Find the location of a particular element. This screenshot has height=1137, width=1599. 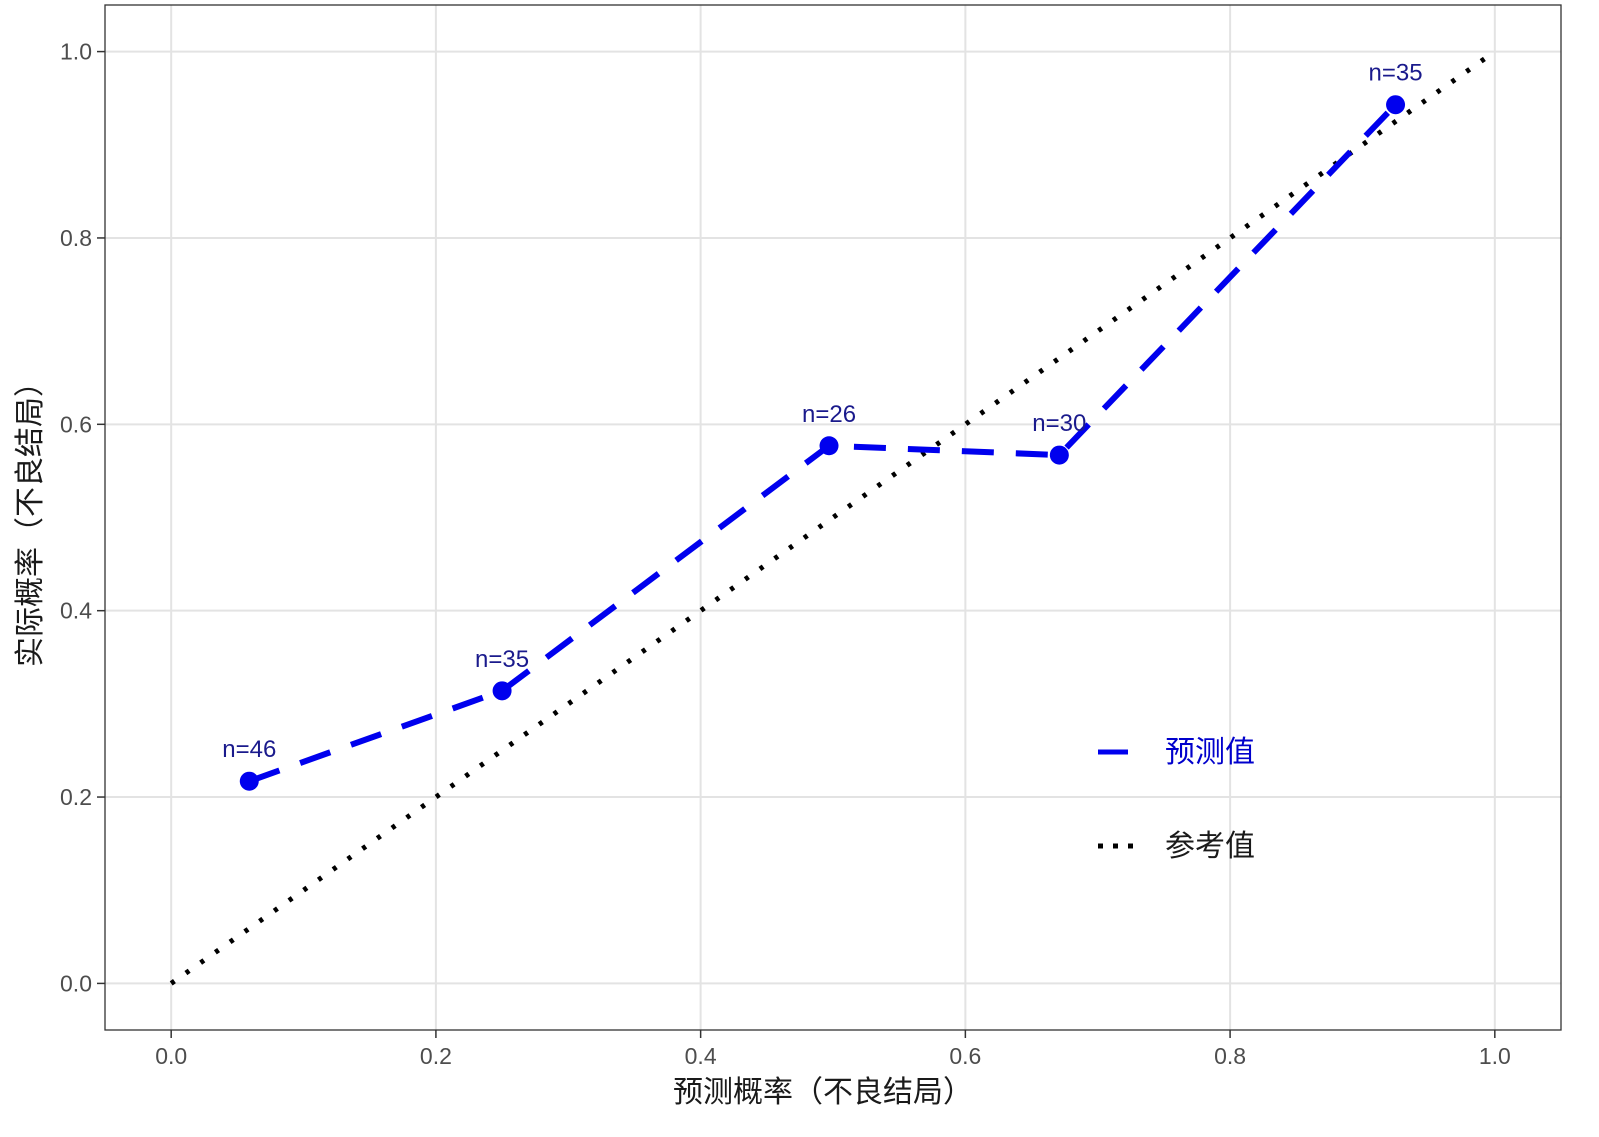

legend: 预测值 参考值 is located at coordinates (1176, 799).